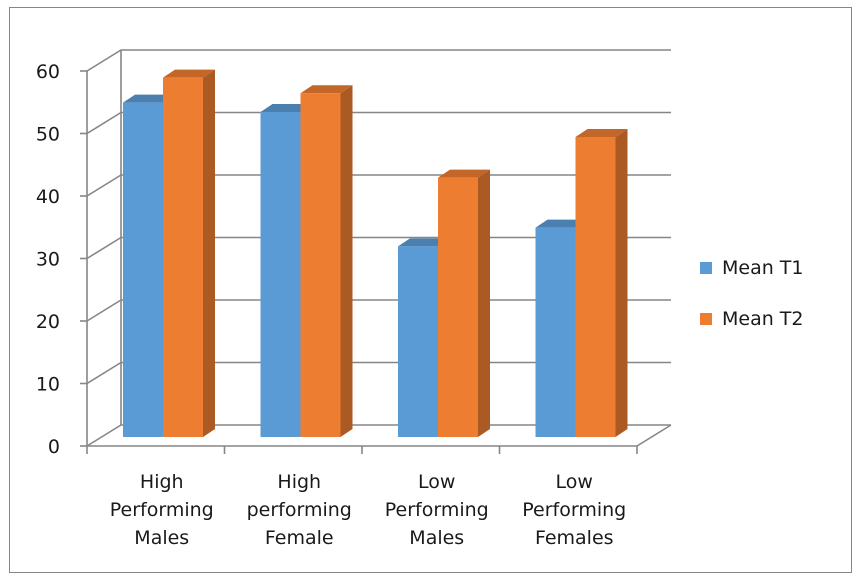 Image resolution: width=862 pixels, height=581 pixels. I want to click on x-category-label-1: High performing Female, so click(299, 510).